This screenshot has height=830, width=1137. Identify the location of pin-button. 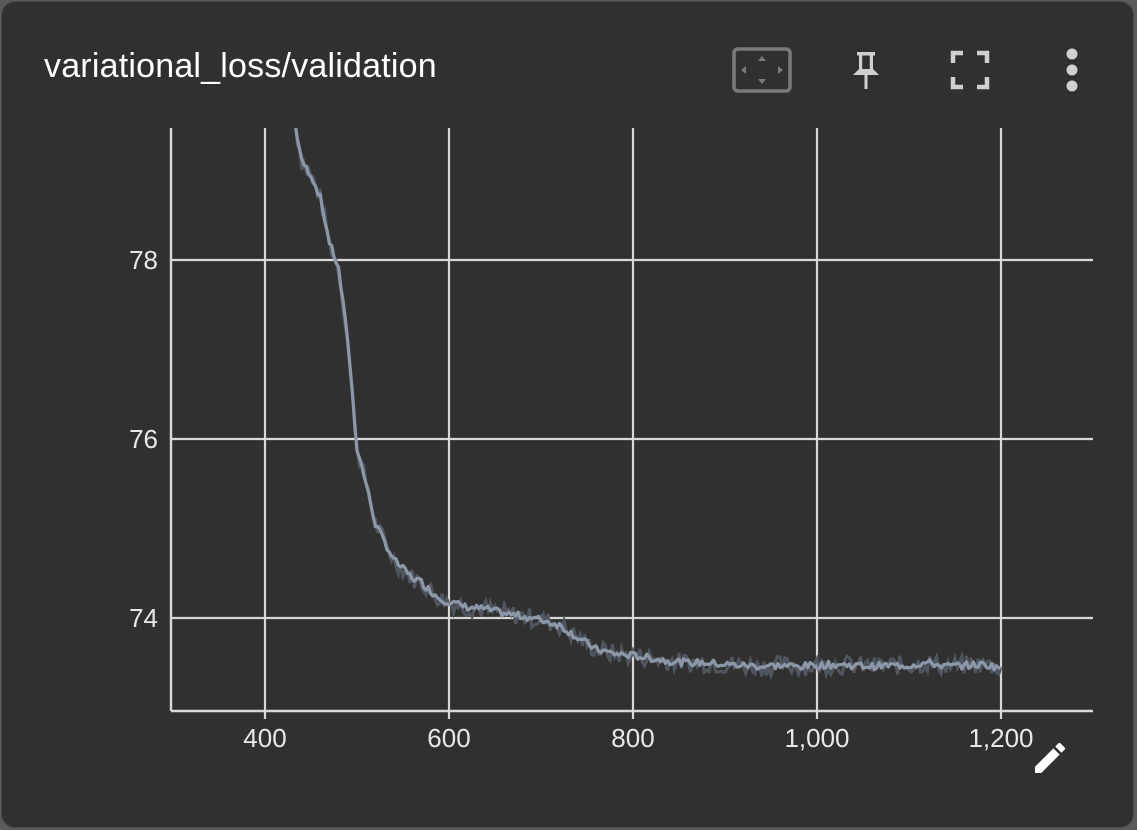
(866, 70).